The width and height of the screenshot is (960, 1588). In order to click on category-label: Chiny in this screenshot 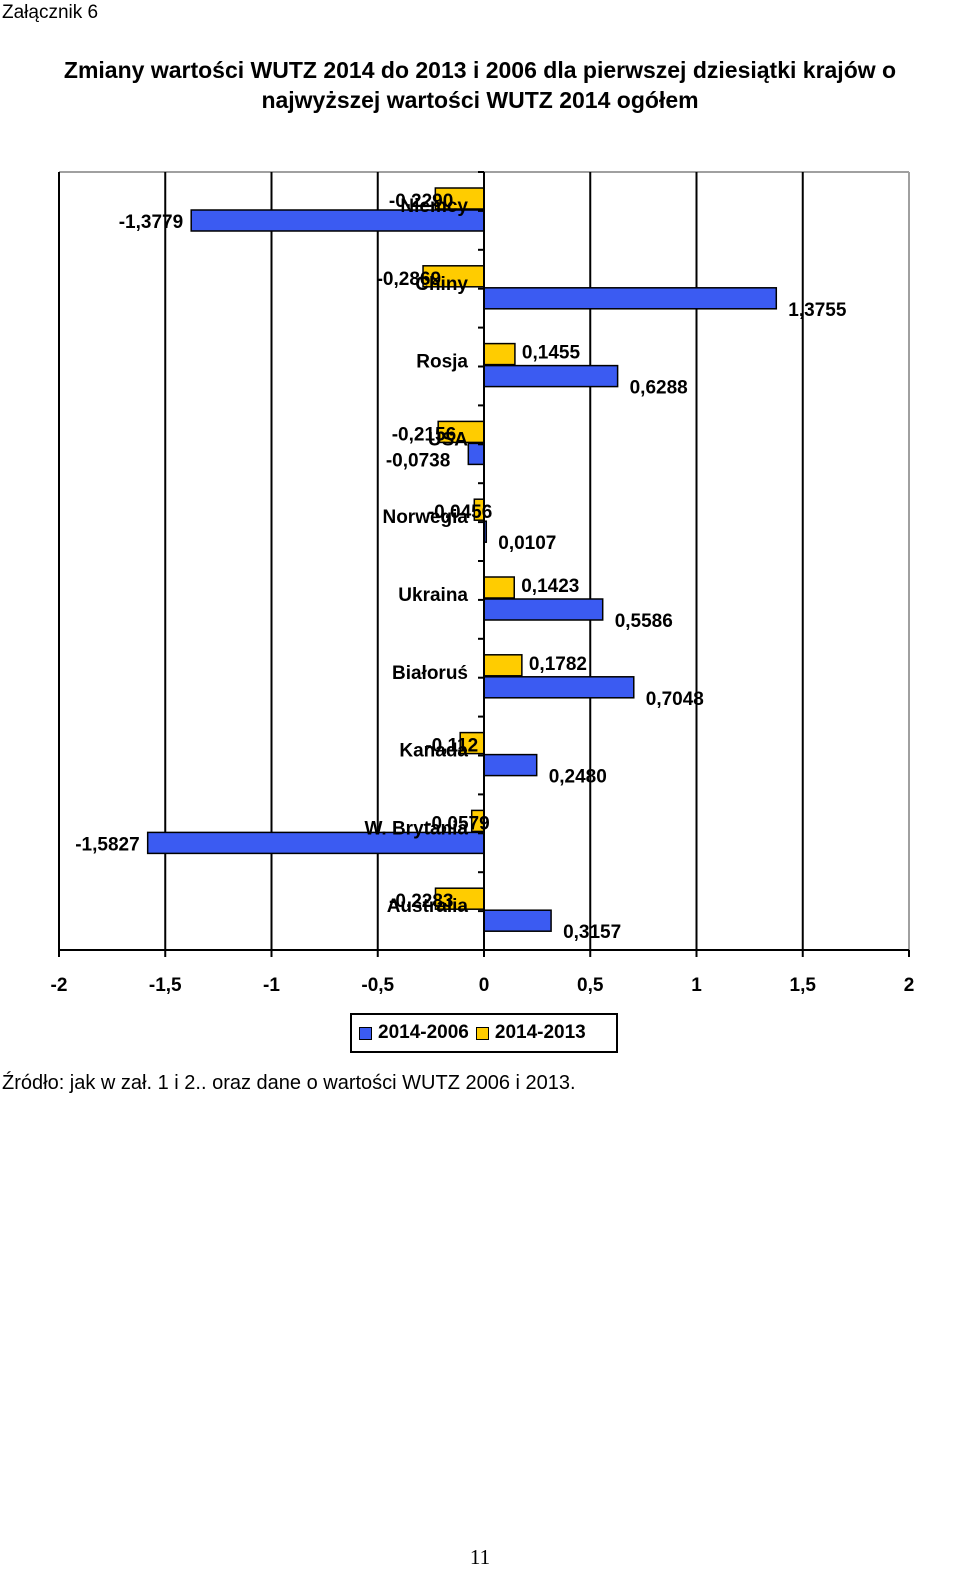, I will do `click(441, 284)`.